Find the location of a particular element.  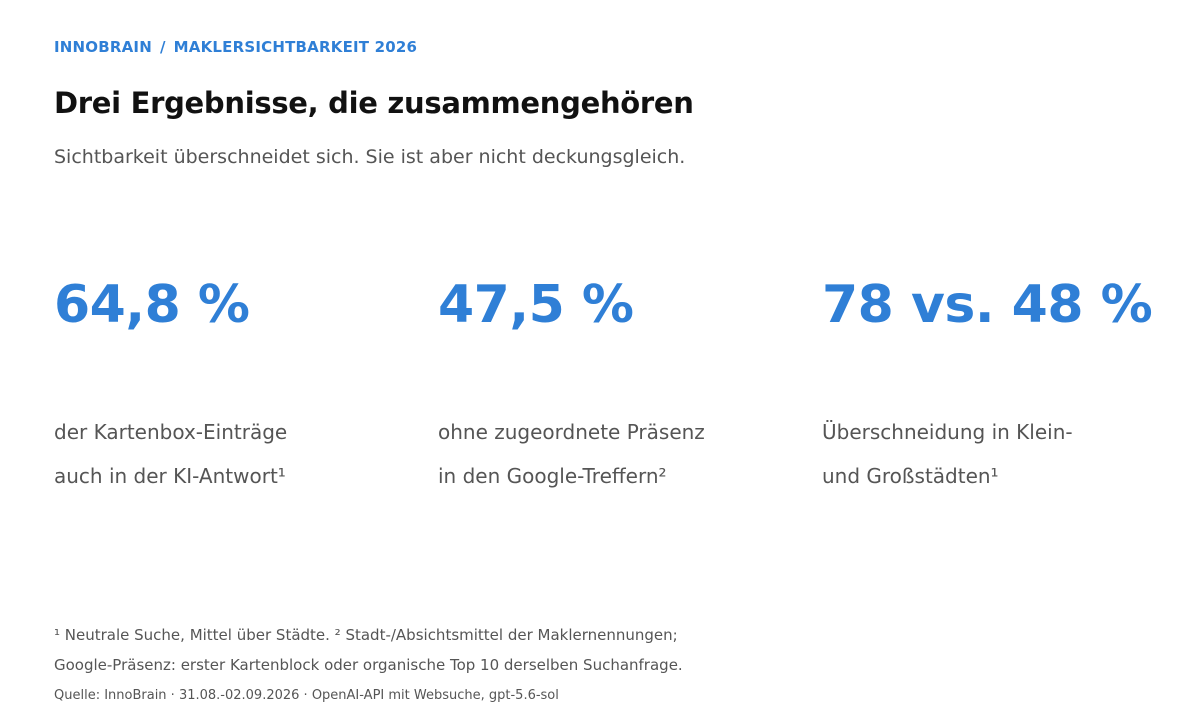

stat-label-2-line-2: in den Google-Treffern² is located at coordinates (552, 476).